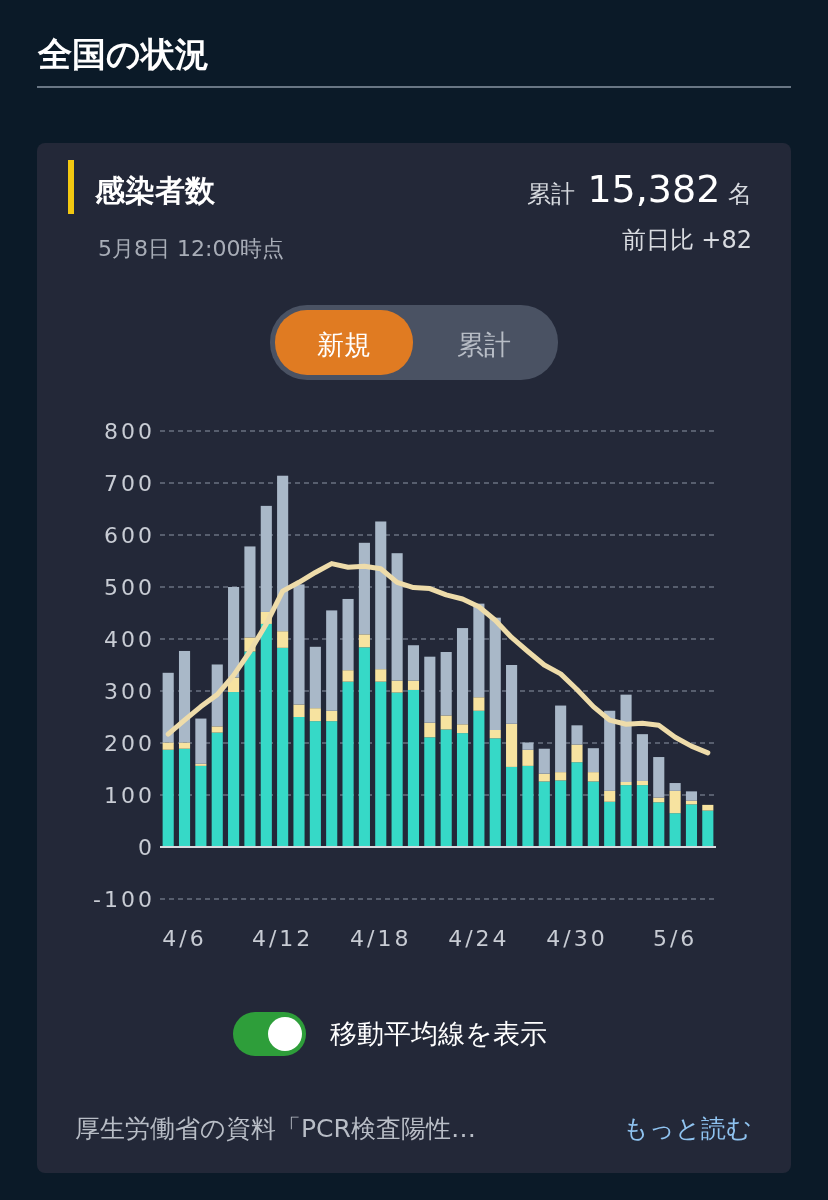  What do you see at coordinates (687, 1128) in the screenshot?
I see `text: もっと読む` at bounding box center [687, 1128].